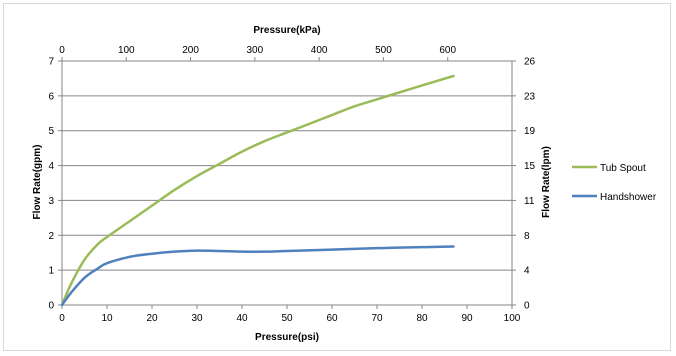 This screenshot has width=676, height=356. What do you see at coordinates (527, 271) in the screenshot?
I see `y2-tick-label-1: 4` at bounding box center [527, 271].